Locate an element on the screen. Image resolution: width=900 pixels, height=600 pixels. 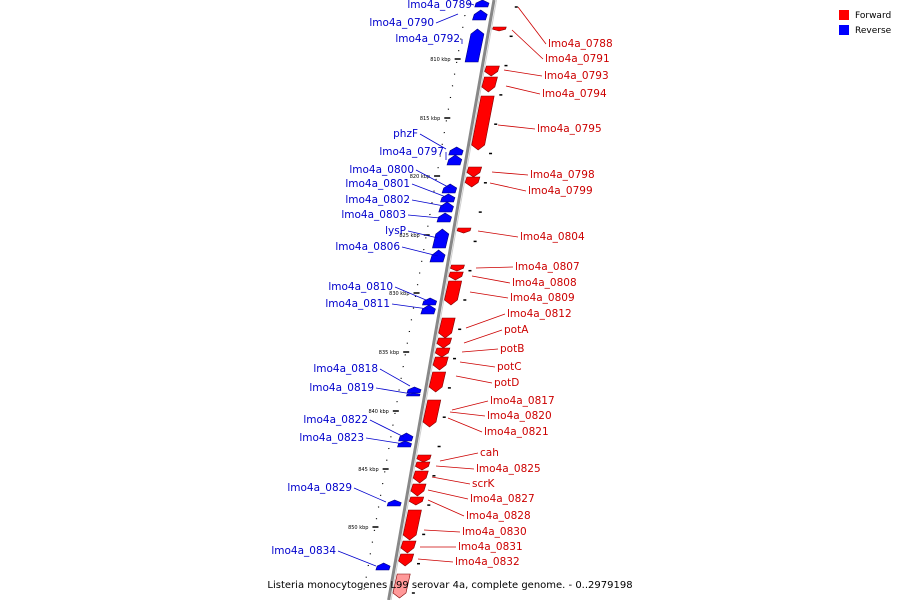
forward-gene-label: lmo4a_0830 is located at coordinates (494, 532).